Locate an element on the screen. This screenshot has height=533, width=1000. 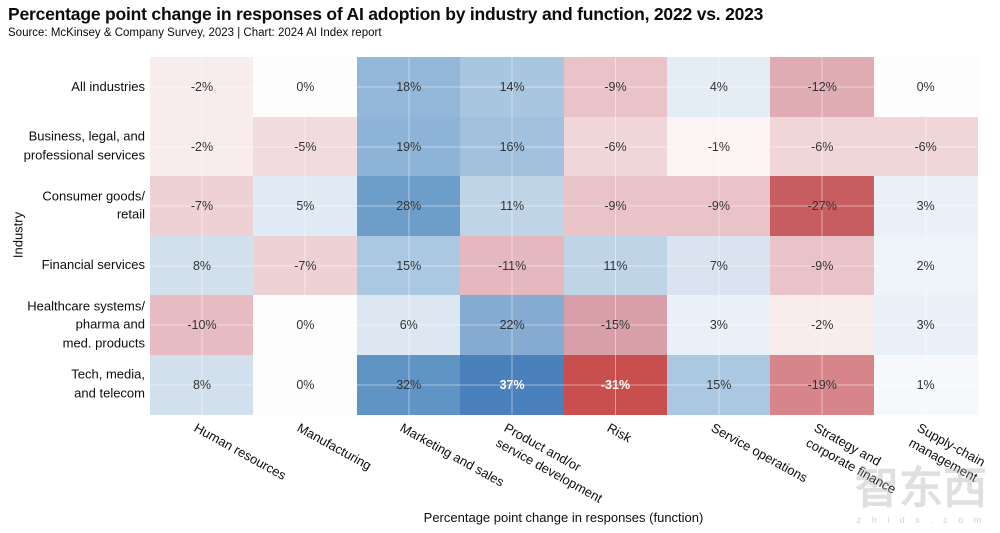
column-label: Human resources is located at coordinates (240, 451).